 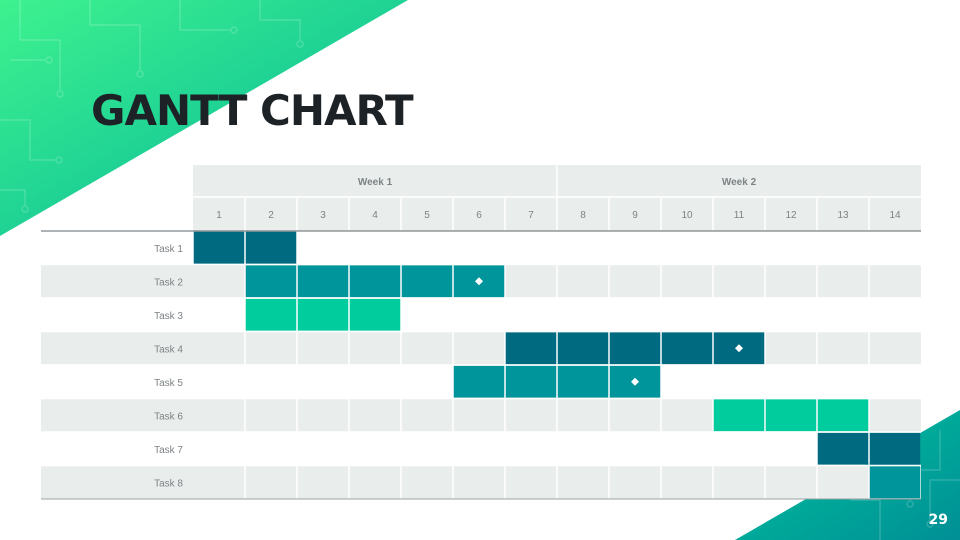 I want to click on day-label: 14, so click(x=895, y=215).